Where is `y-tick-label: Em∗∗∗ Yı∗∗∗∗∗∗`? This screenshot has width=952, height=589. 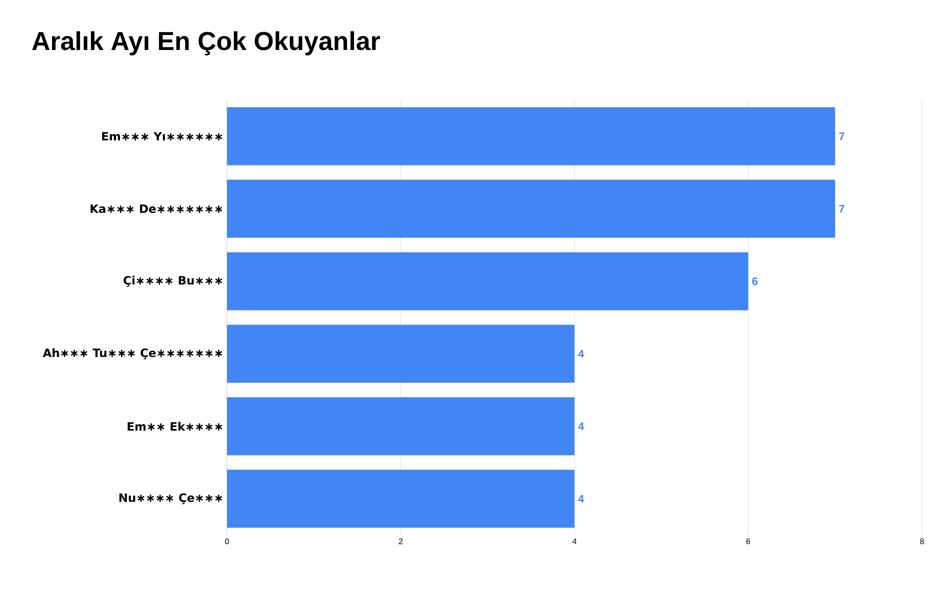 y-tick-label: Em∗∗∗ Yı∗∗∗∗∗∗ is located at coordinates (162, 136).